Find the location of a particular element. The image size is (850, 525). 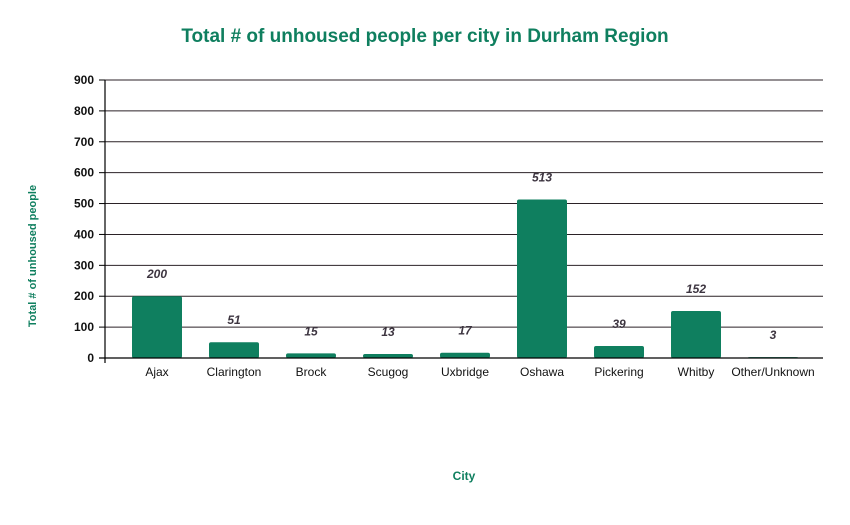

data-value-label: 13 is located at coordinates (388, 332).